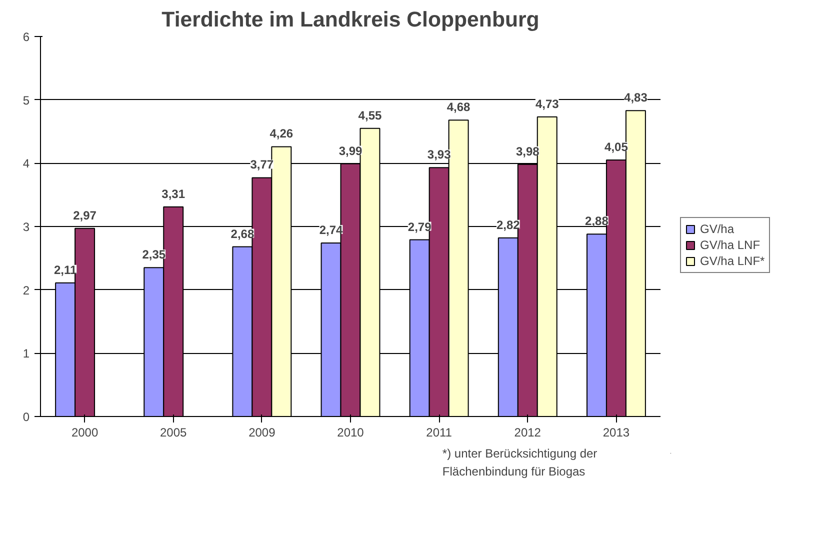  Describe the element at coordinates (350, 151) in the screenshot. I see `data-label: 3,99` at that location.